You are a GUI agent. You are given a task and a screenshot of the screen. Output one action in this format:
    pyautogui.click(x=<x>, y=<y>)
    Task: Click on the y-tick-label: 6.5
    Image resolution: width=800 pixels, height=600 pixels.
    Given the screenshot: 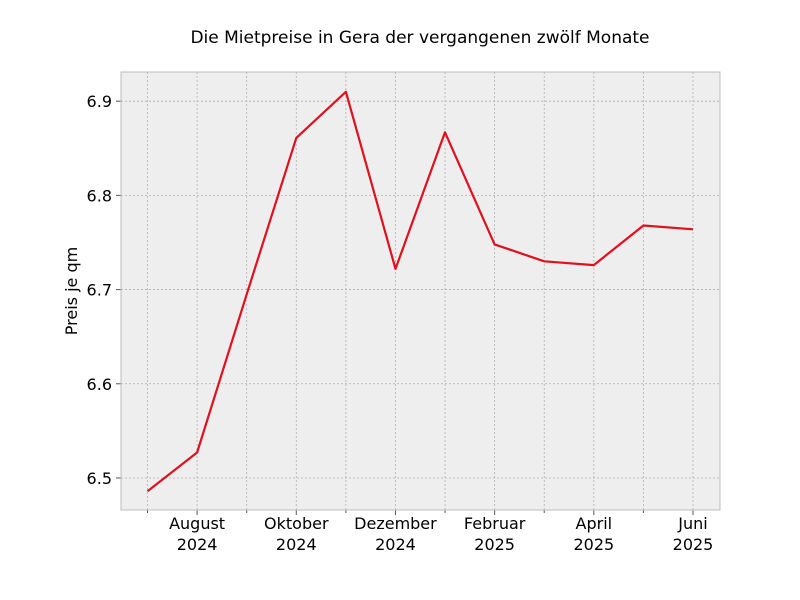 What is the action you would take?
    pyautogui.click(x=99, y=478)
    